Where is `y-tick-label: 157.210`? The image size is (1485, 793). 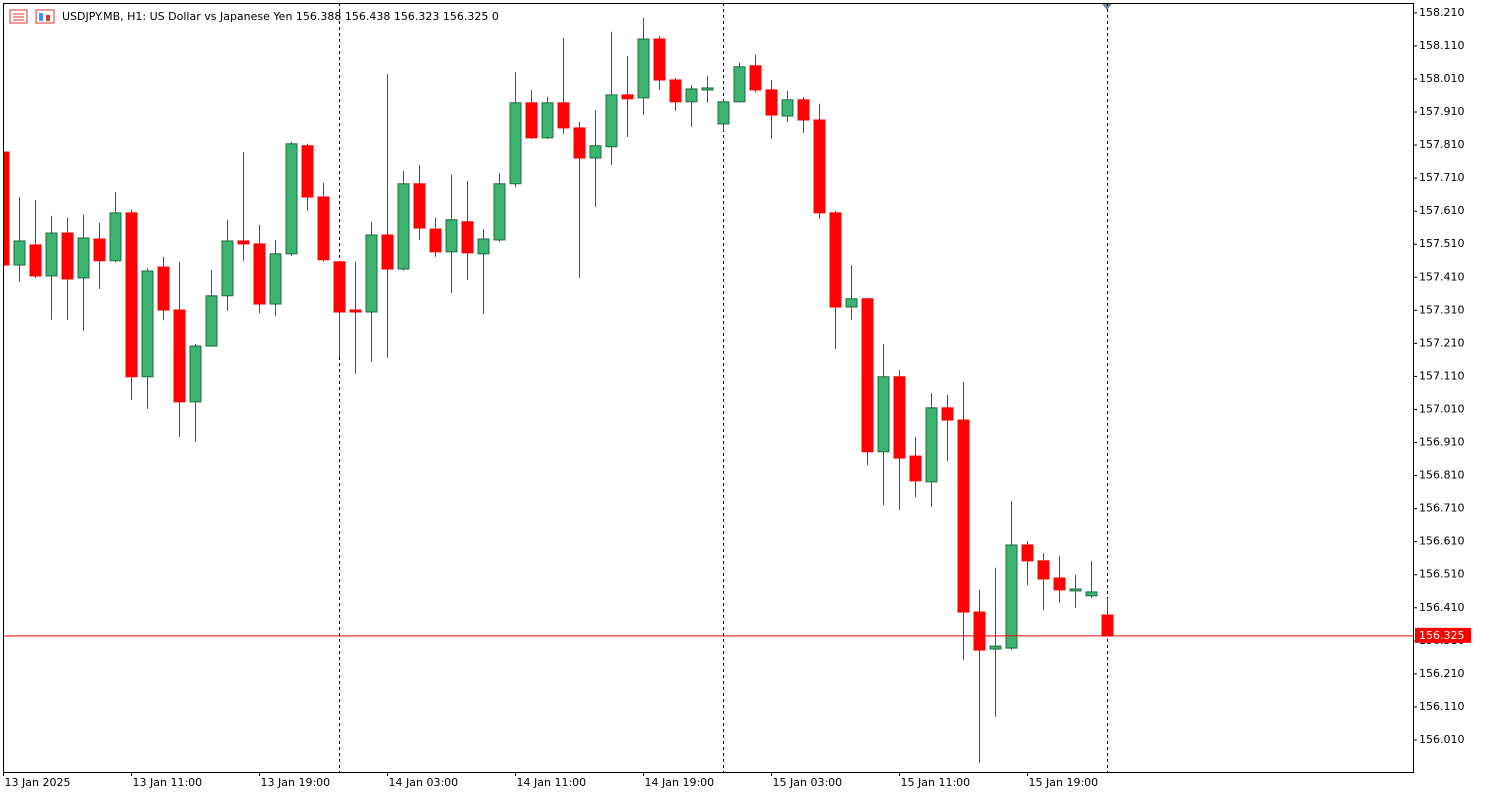
y-tick-label: 157.210 is located at coordinates (1442, 342).